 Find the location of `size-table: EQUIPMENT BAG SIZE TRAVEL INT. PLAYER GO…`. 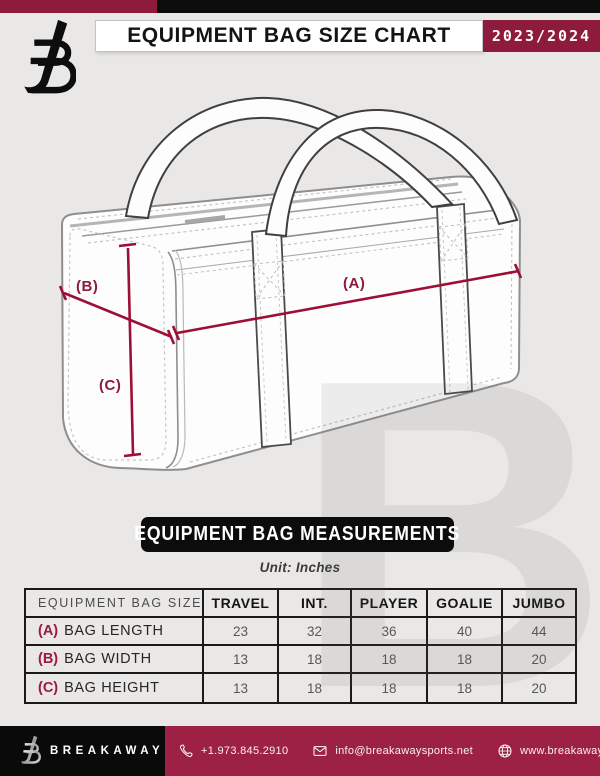

size-table: EQUIPMENT BAG SIZE TRAVEL INT. PLAYER GO… is located at coordinates (300, 646).